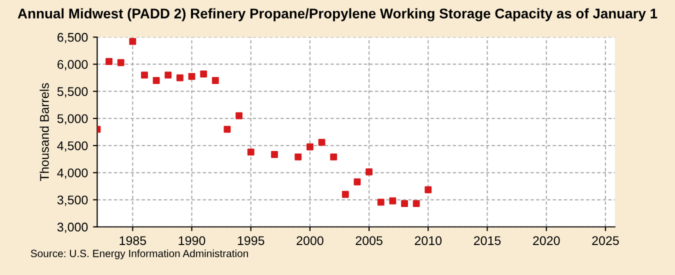 This screenshot has width=675, height=275. What do you see at coordinates (72, 119) in the screenshot?
I see `y-tick-label: 5,000` at bounding box center [72, 119].